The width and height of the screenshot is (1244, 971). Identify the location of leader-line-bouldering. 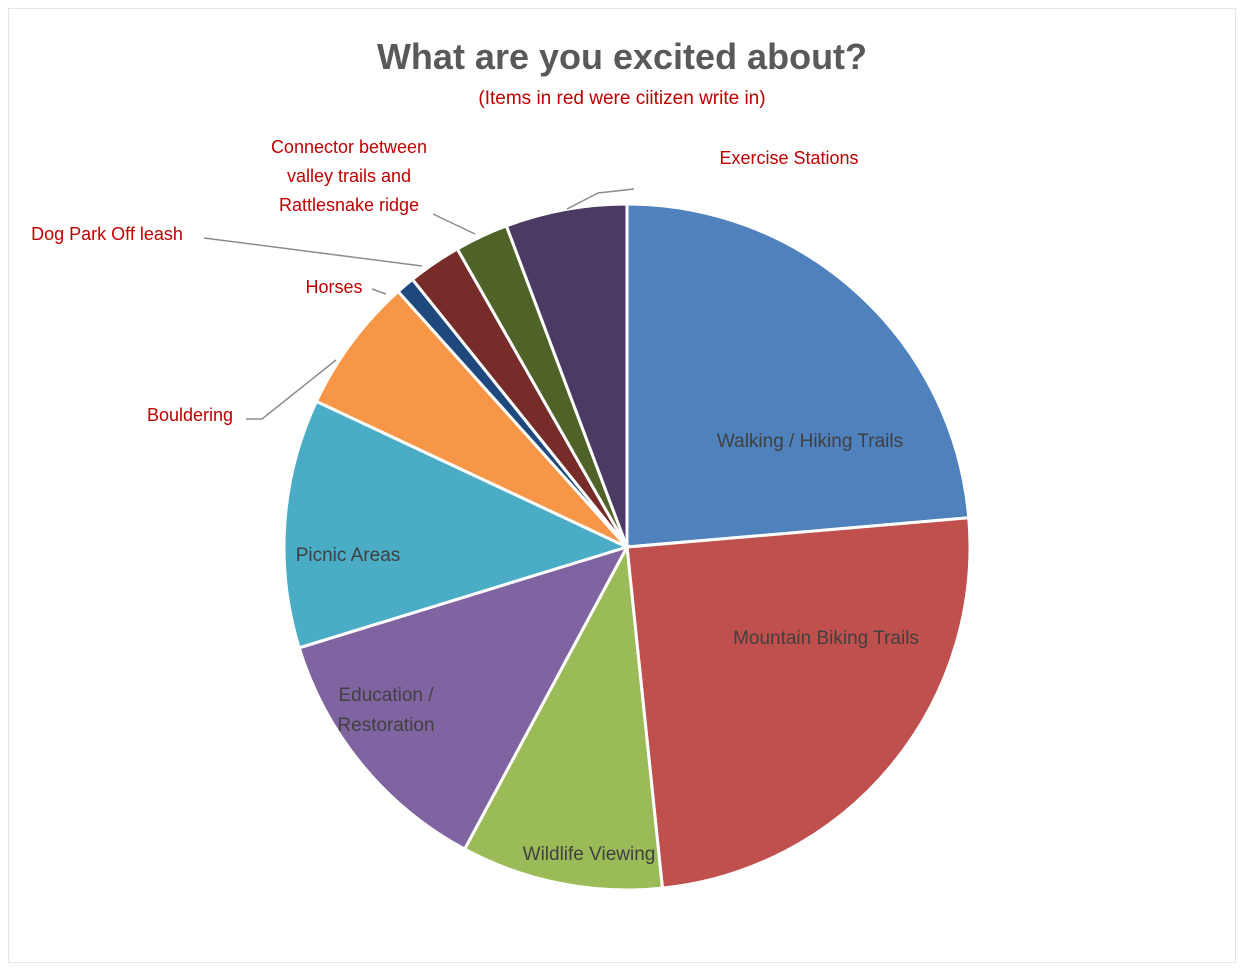
(291, 389).